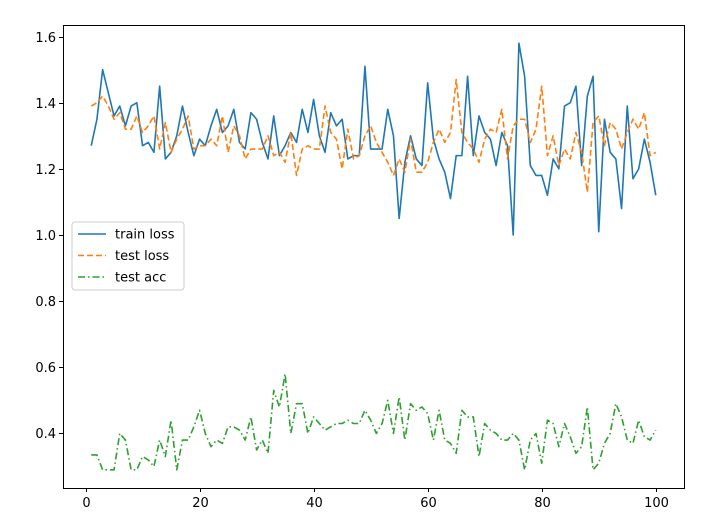  I want to click on y-tick-label: 0.6, so click(45, 368).